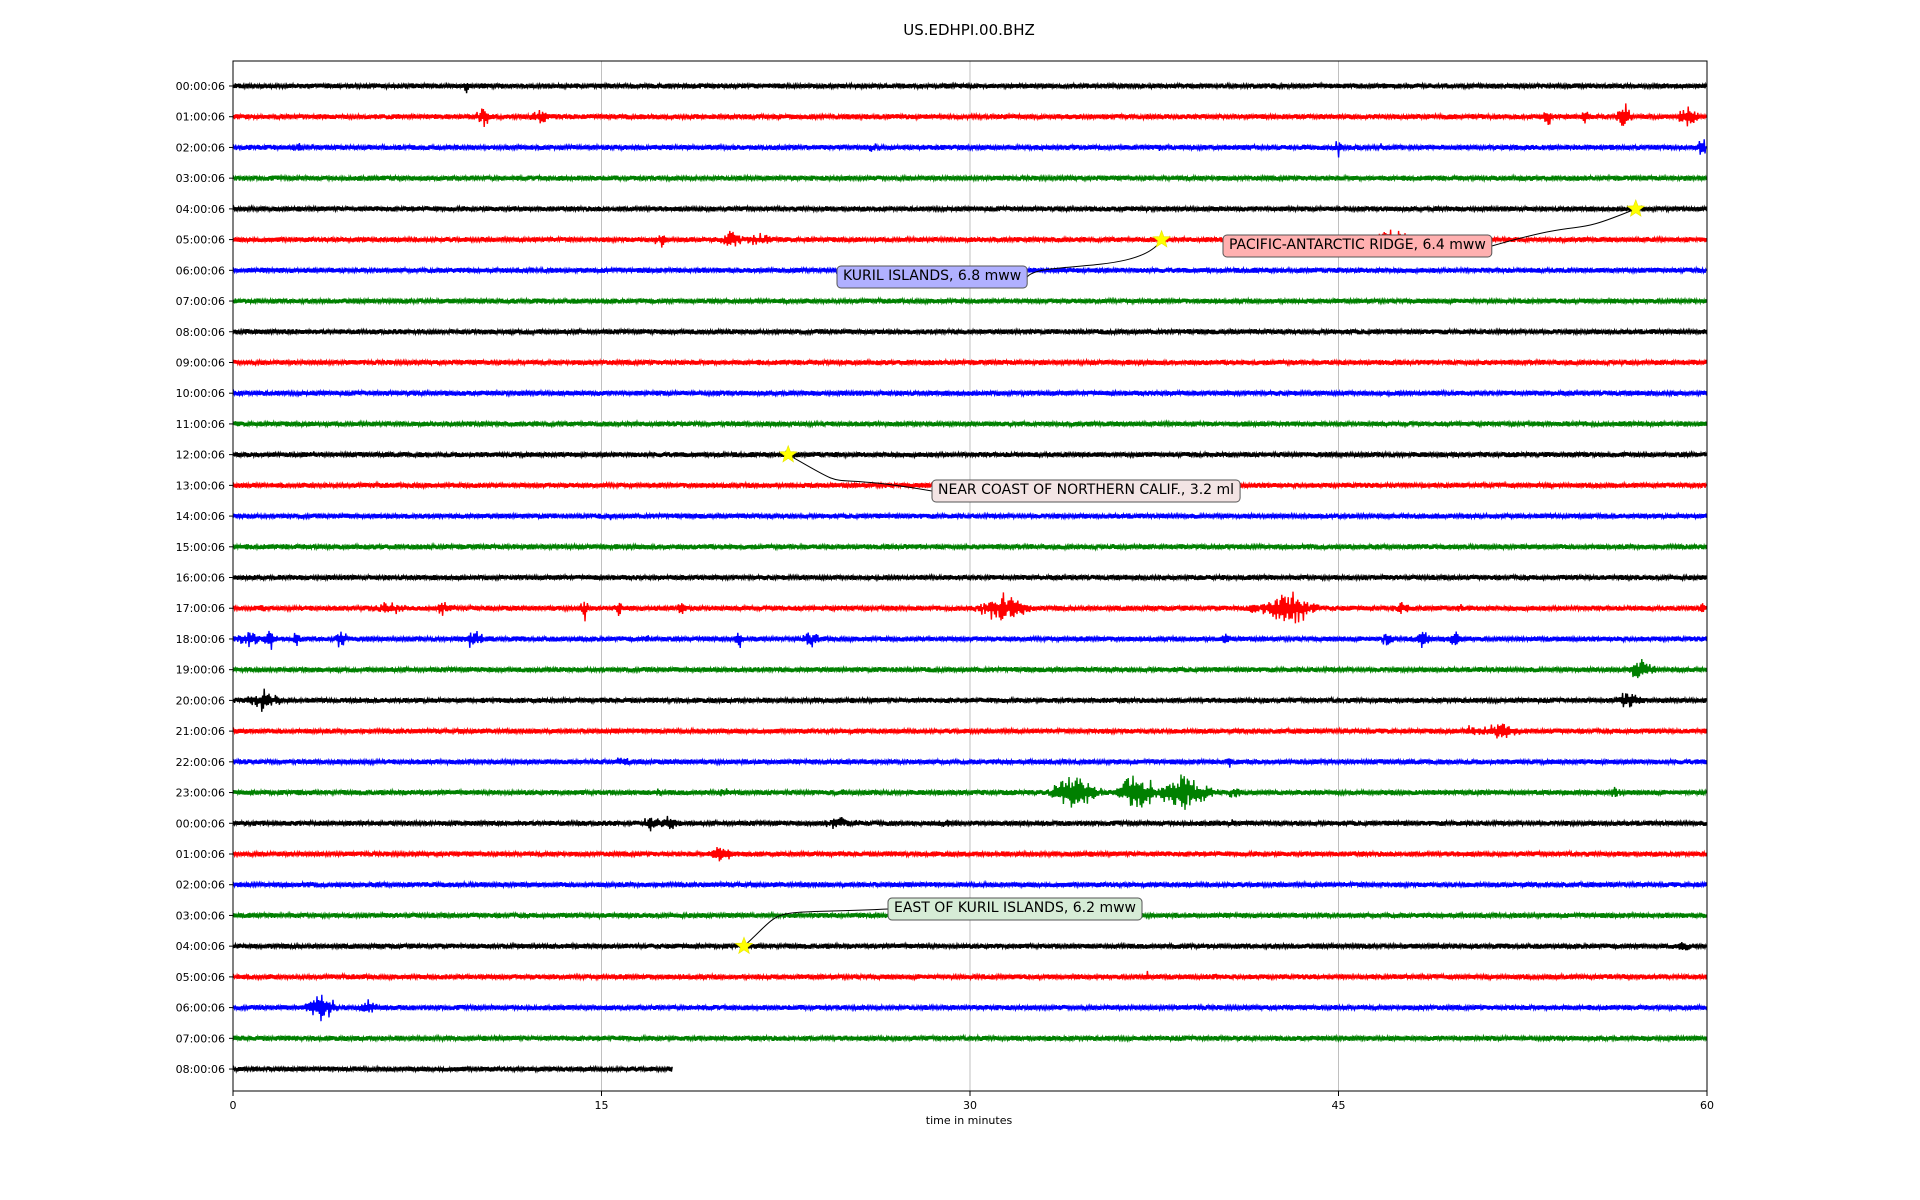 The image size is (1920, 1200). What do you see at coordinates (200, 731) in the screenshot?
I see `row-label: 21:00:06` at bounding box center [200, 731].